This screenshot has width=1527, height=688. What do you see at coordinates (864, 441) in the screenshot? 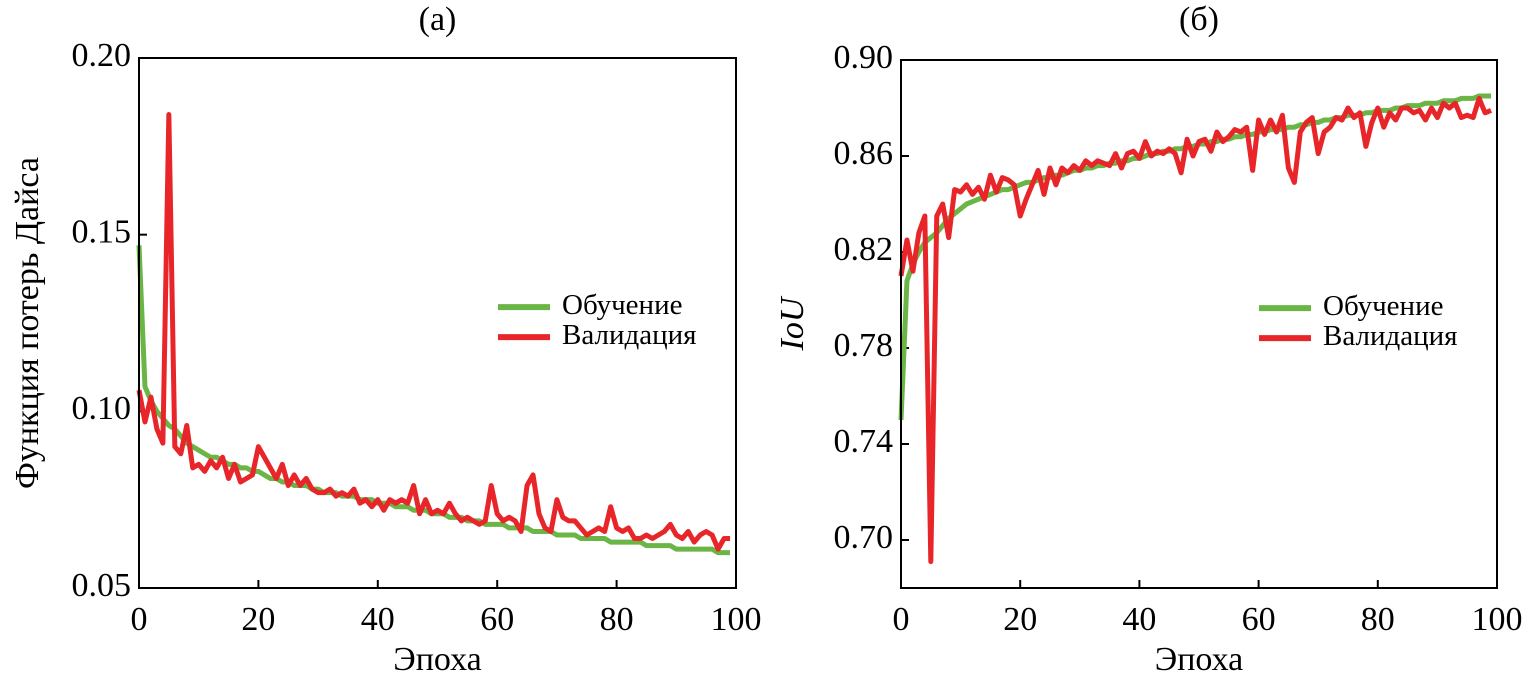
I see `y-tick-label: 0.74` at bounding box center [864, 441].